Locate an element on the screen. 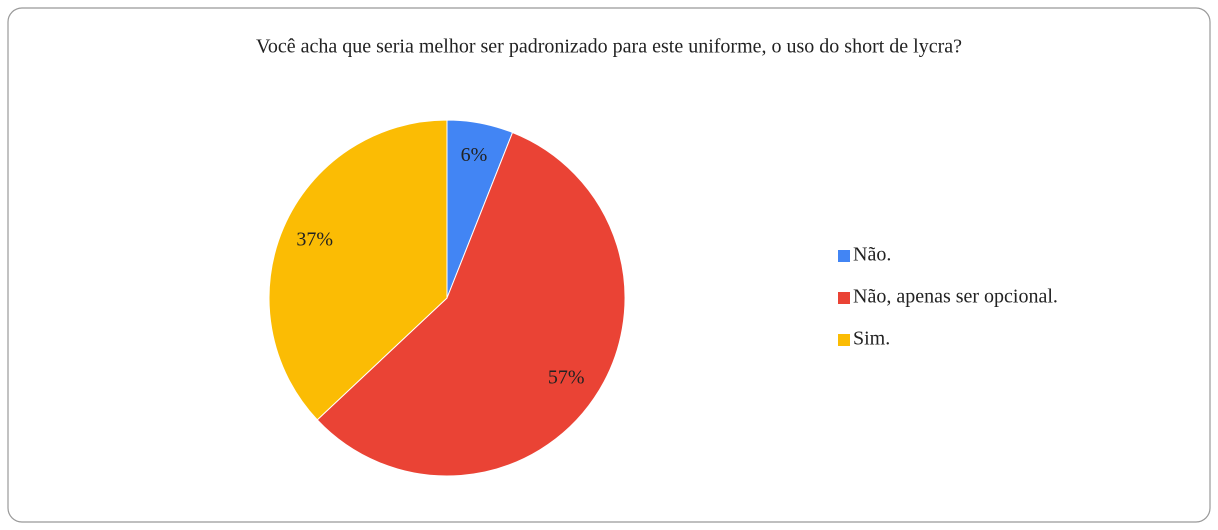  legend-label: Não, apenas ser opcional. is located at coordinates (955, 297).